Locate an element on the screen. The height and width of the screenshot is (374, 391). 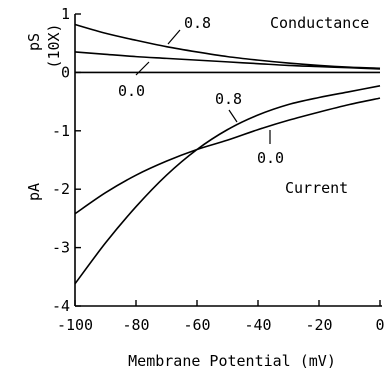
x-tick-label: -40 is located at coordinates (257, 325).